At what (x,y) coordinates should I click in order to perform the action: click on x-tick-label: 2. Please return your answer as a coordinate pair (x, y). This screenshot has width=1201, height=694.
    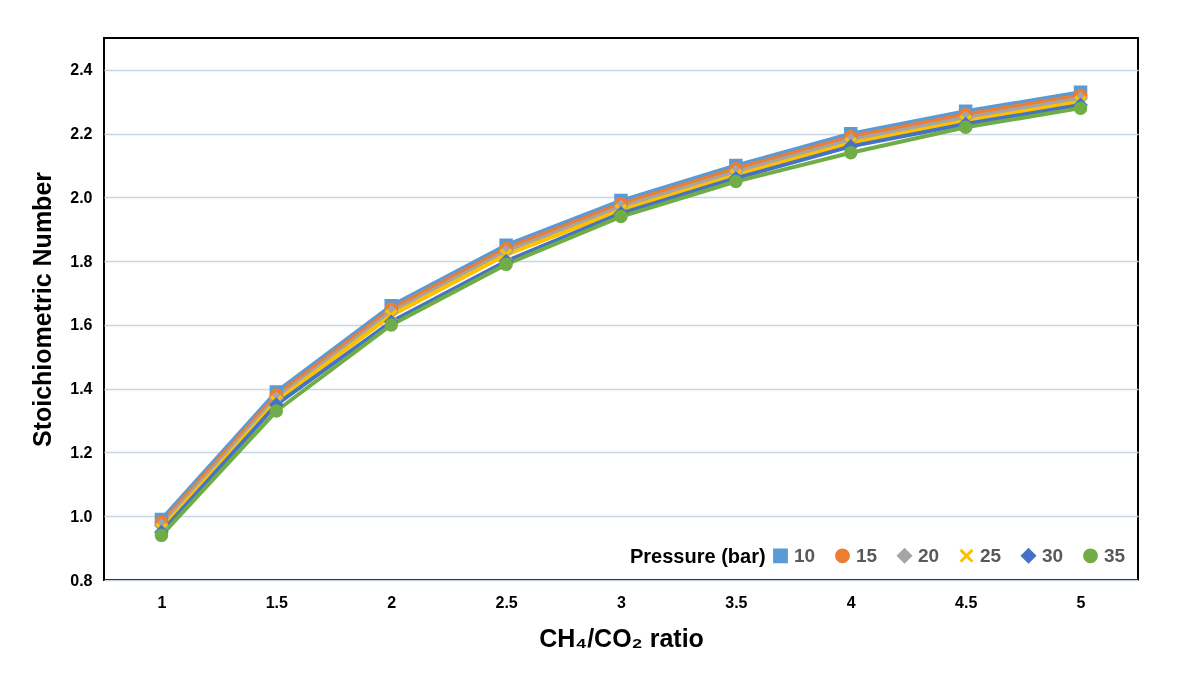
    Looking at the image, I should click on (392, 602).